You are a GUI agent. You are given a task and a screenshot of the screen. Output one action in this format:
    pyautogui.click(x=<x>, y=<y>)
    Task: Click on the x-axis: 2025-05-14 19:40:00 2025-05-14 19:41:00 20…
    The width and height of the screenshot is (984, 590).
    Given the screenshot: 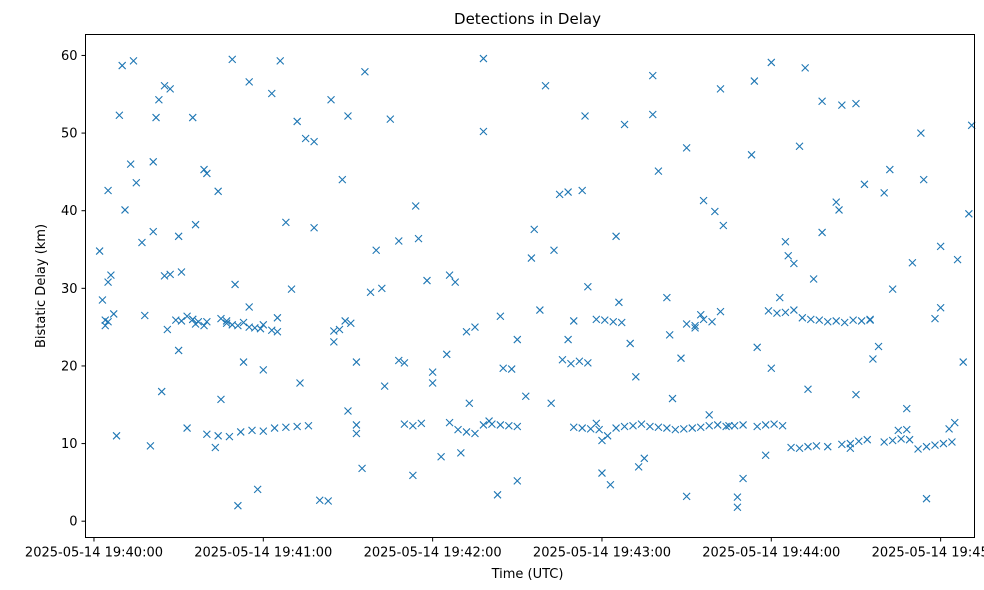 What is the action you would take?
    pyautogui.click(x=504, y=549)
    